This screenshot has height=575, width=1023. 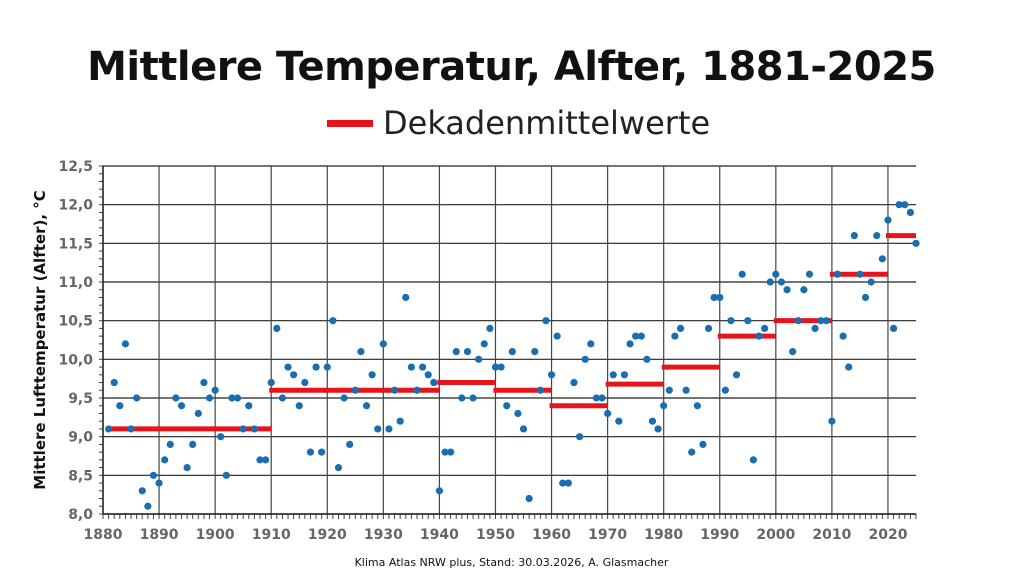 What do you see at coordinates (80, 399) in the screenshot?
I see `y-tick-label: 9,5` at bounding box center [80, 399].